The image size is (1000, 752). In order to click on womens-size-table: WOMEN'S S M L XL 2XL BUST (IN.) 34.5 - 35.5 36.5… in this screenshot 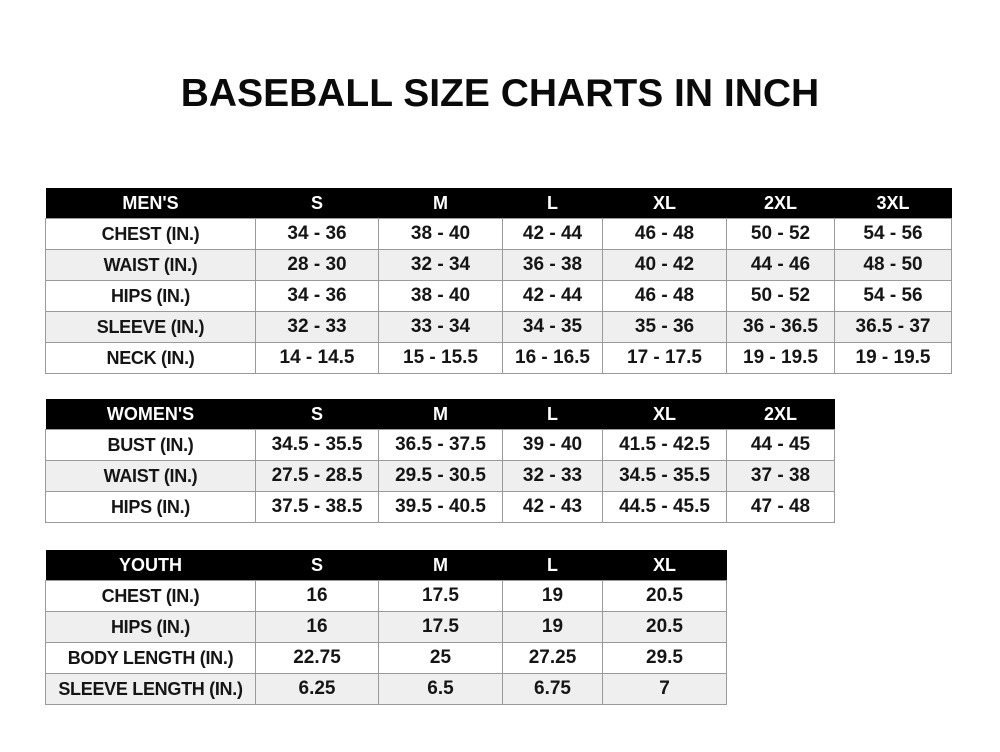, I will do `click(440, 461)`.